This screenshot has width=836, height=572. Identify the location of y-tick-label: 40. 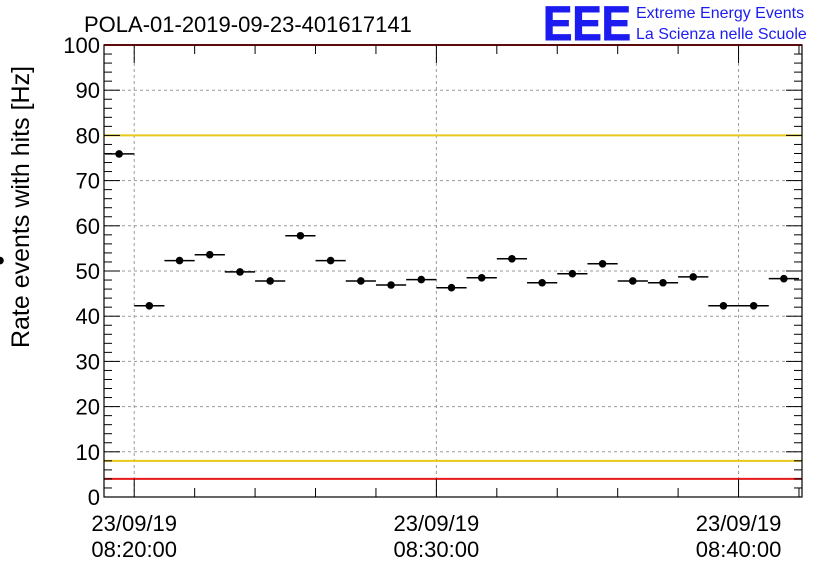
(88, 316).